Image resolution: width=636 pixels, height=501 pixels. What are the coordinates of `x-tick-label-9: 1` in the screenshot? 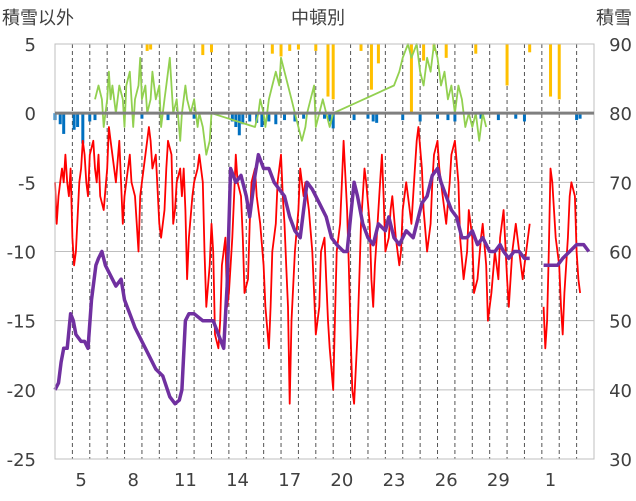 It's located at (550, 480).